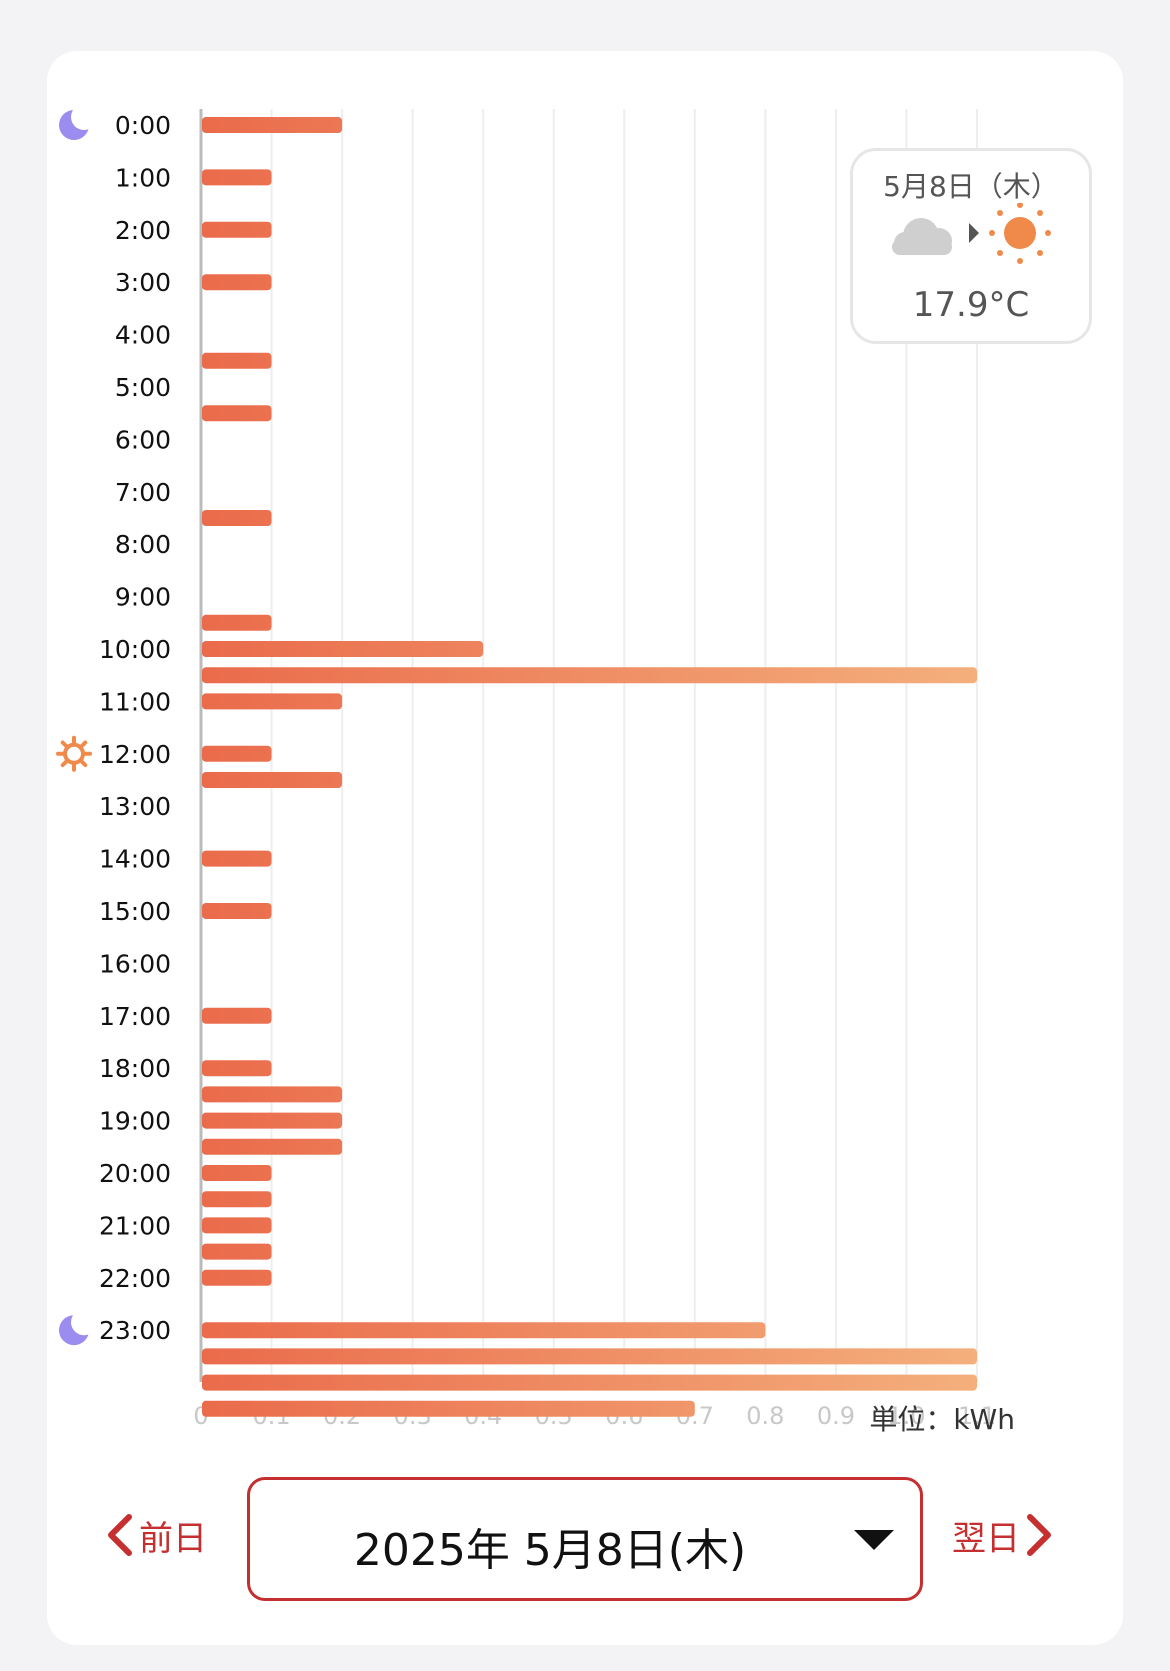 Image resolution: width=1170 pixels, height=1671 pixels. I want to click on hour-label: 2:00, so click(143, 230).